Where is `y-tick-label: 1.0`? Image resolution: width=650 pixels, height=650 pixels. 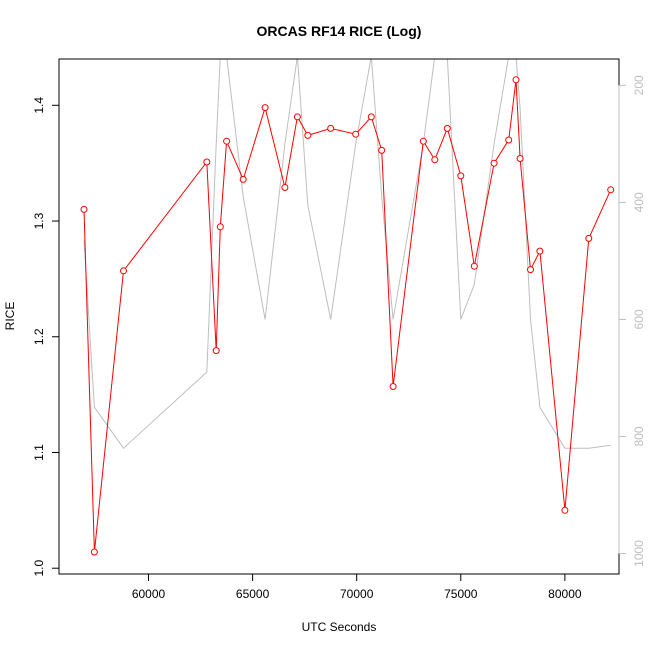 y-tick-label: 1.0 is located at coordinates (39, 568).